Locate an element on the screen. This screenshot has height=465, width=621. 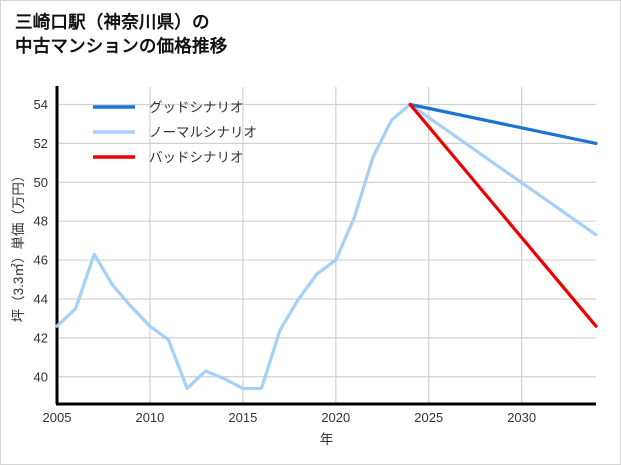
series-line-good is located at coordinates (503, 123).